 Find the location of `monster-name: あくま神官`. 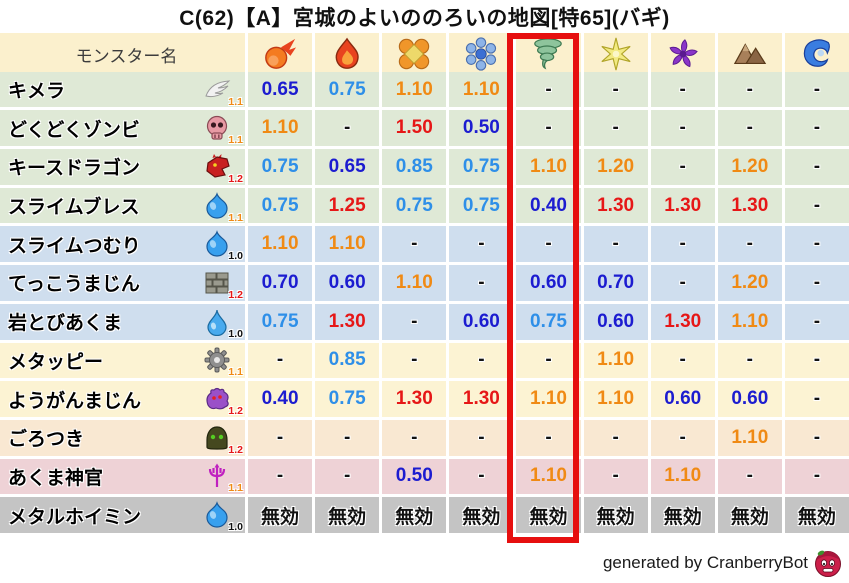

monster-name: あくま神官 is located at coordinates (56, 478).